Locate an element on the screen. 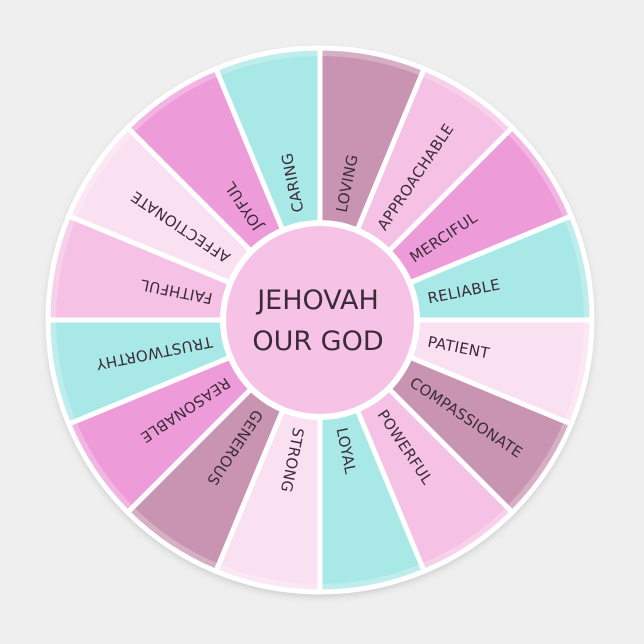 This screenshot has width=644, height=644. center-circle is located at coordinates (320, 320).